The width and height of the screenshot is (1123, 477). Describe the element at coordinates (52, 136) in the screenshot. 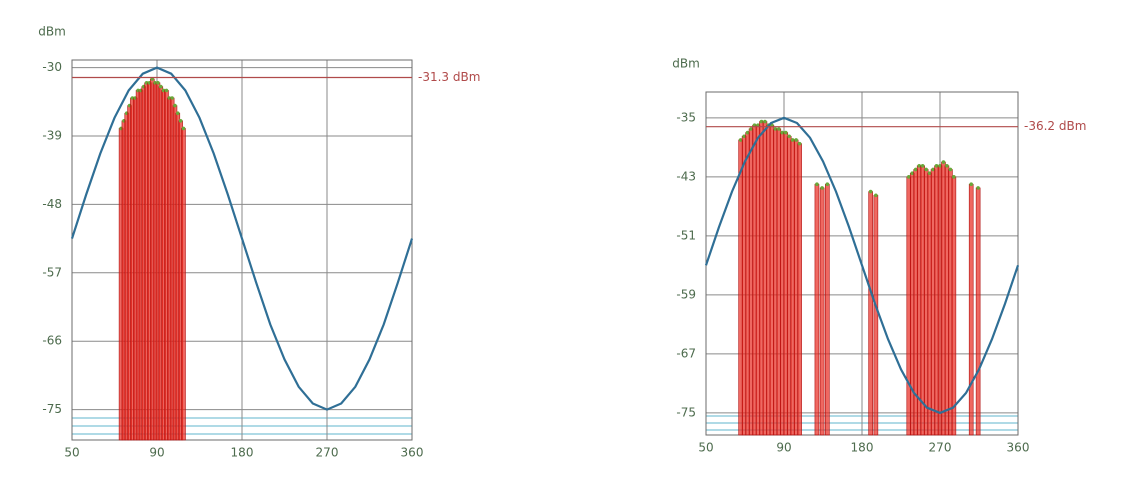

I see `y-tick-label: -39` at that location.